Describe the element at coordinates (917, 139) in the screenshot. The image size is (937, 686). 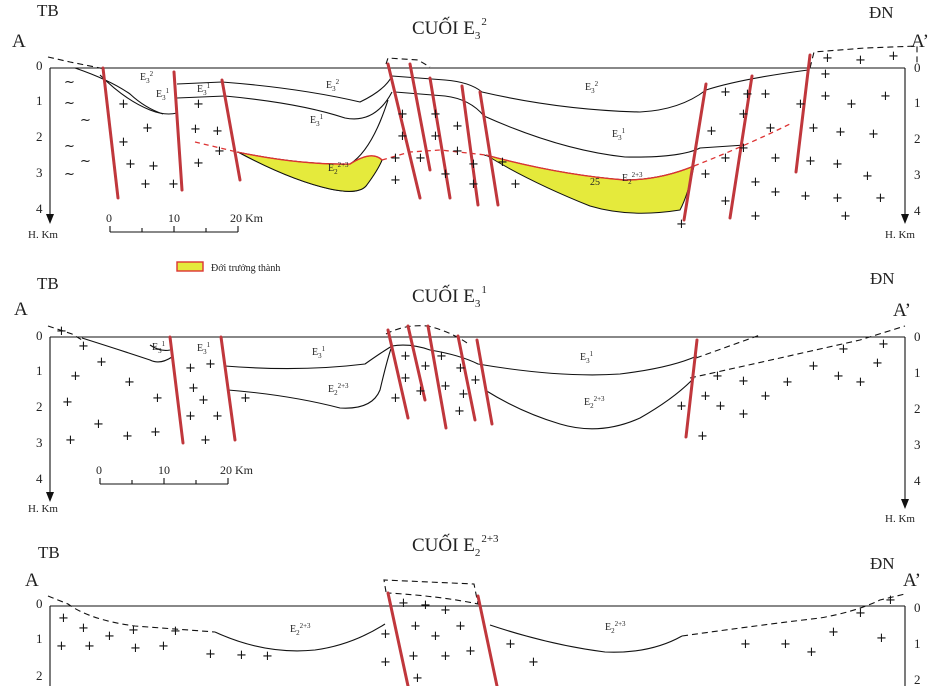
I see `right-depth-ticks: 0 1 2 3 4` at that location.